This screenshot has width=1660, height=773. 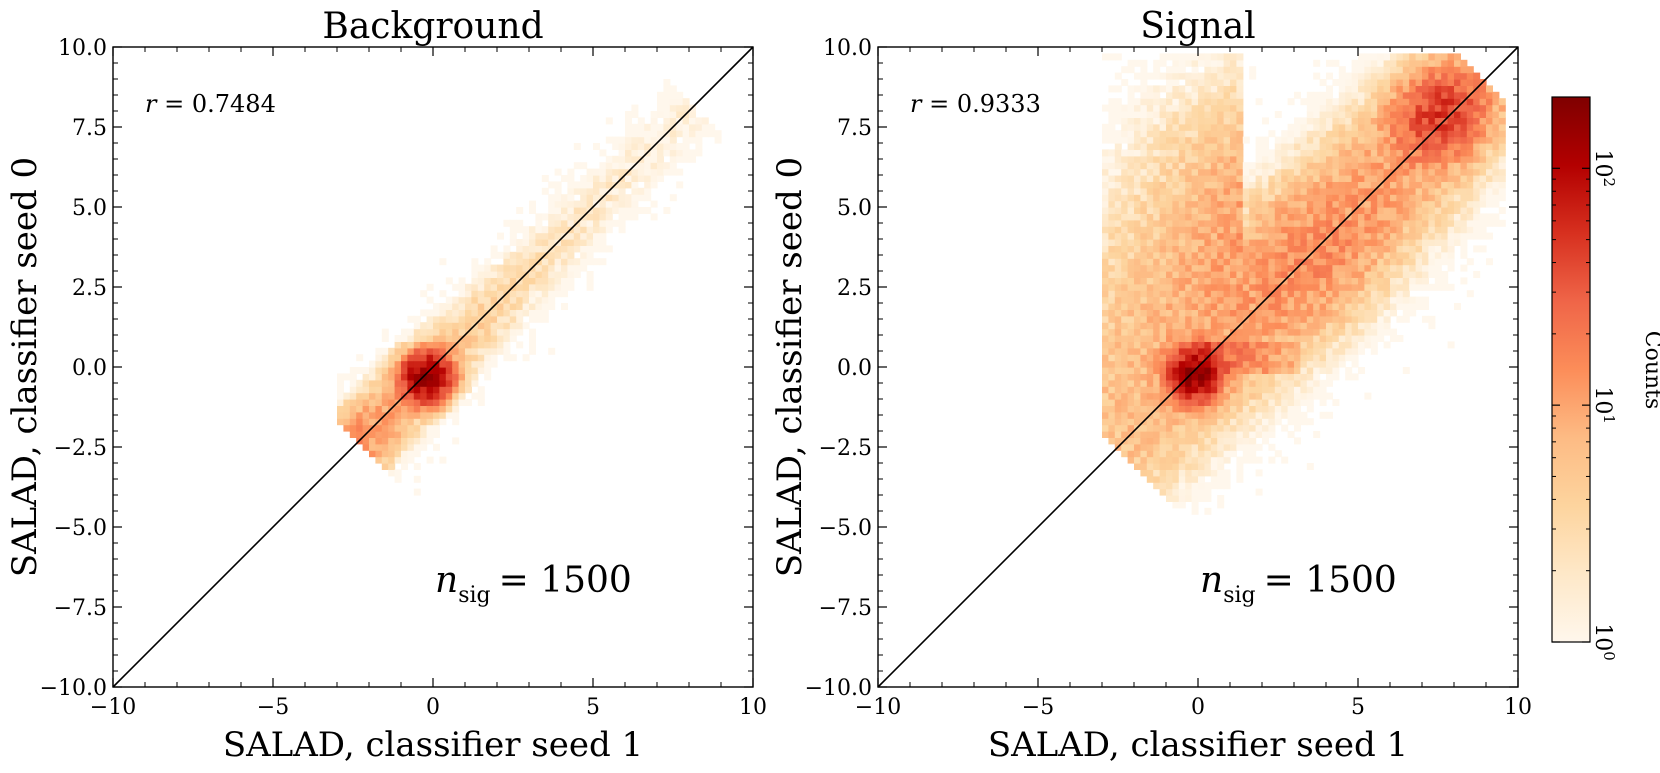 What do you see at coordinates (1197, 26) in the screenshot?
I see `panel-title: Signal` at bounding box center [1197, 26].